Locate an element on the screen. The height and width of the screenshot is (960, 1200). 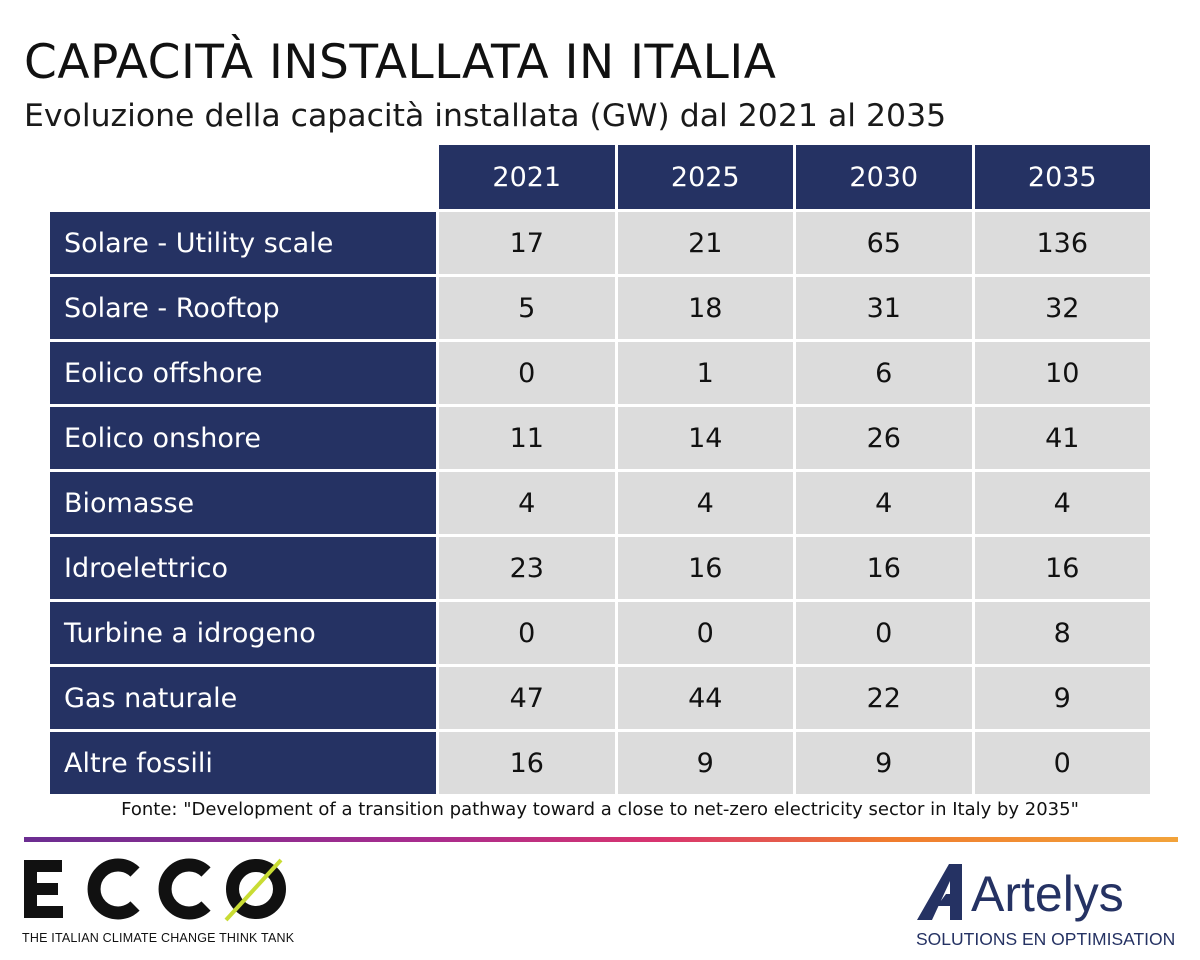
header-row: 2021 2025 2030 2035 is located at coordinates (600, 177).